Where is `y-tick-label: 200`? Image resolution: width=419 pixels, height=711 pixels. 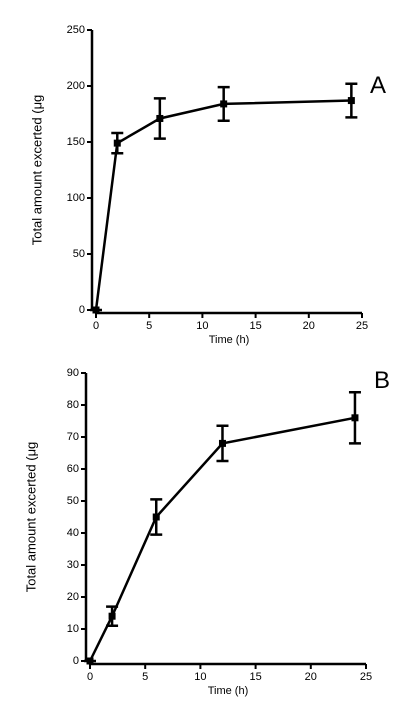
y-tick-label: 200 is located at coordinates (76, 86).